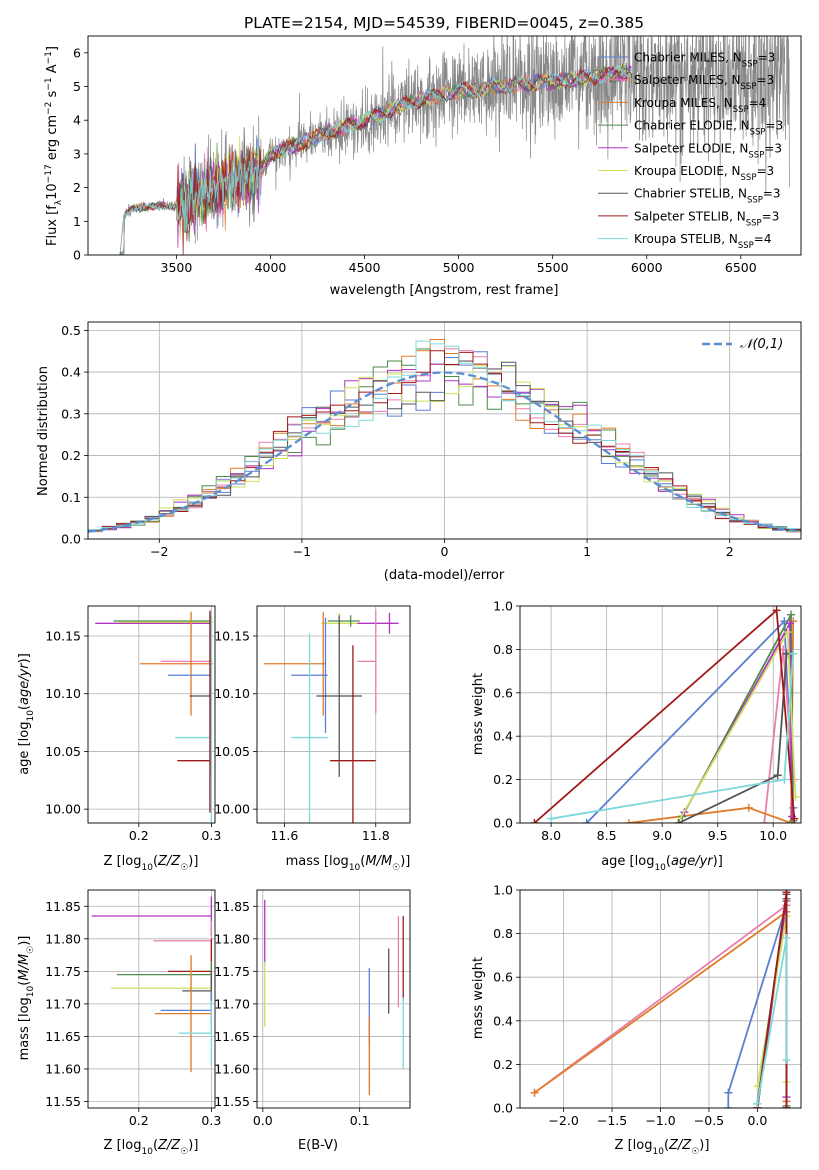 This screenshot has width=819, height=1170. What do you see at coordinates (718, 835) in the screenshot?
I see `x-tick-label: 9.5` at bounding box center [718, 835].